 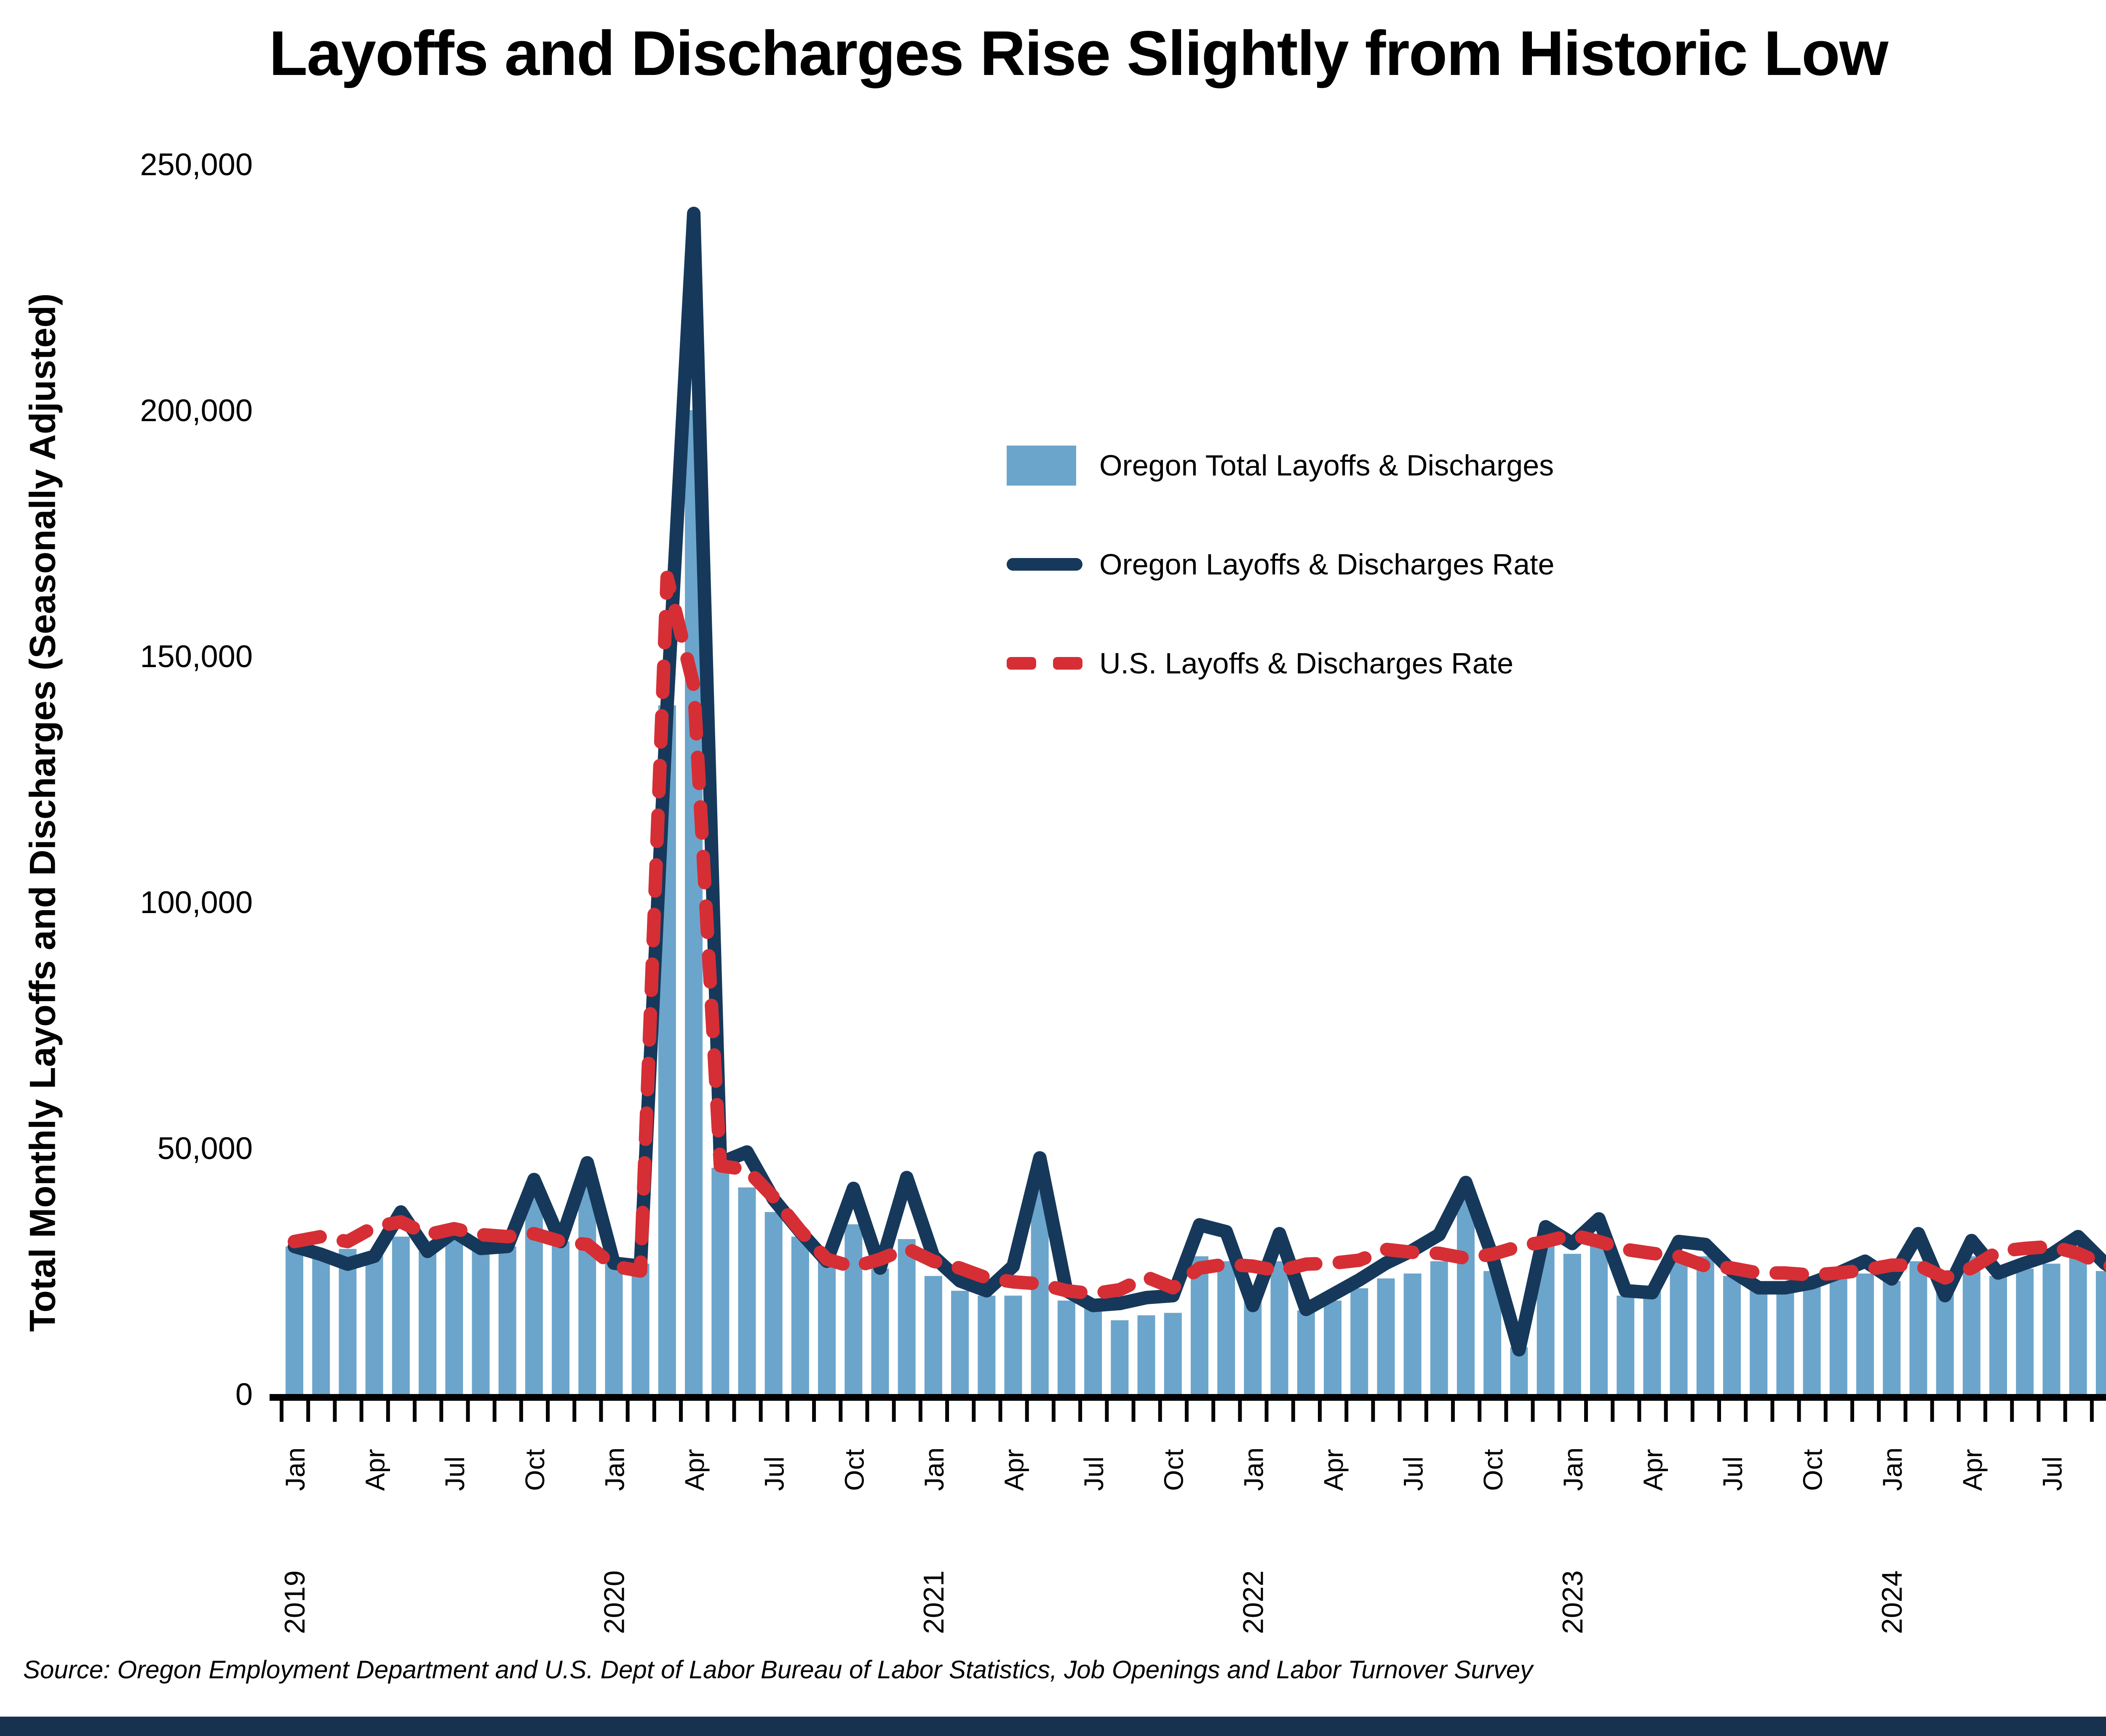 What do you see at coordinates (196, 902) in the screenshot?
I see `left-axis-tick-label: 100,000` at bounding box center [196, 902].